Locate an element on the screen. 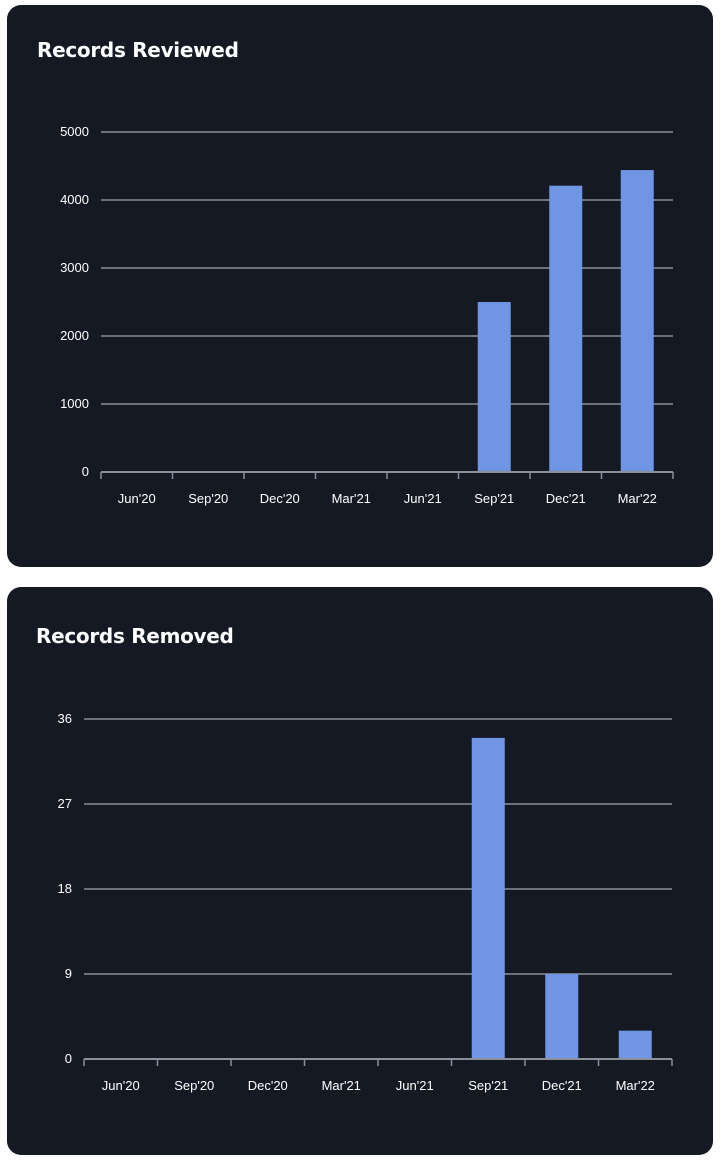 The image size is (721, 1162). y-tick-label: 4000 is located at coordinates (74, 199).